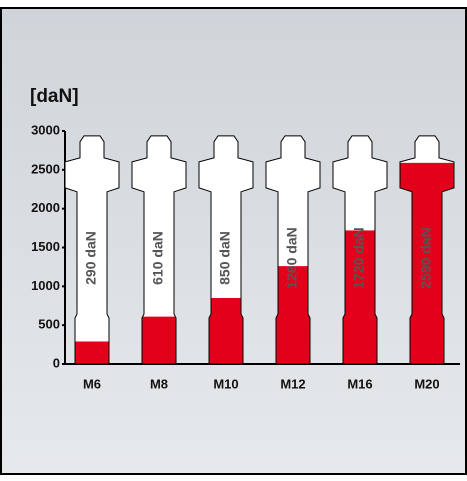 Image resolution: width=467 pixels, height=481 pixels. I want to click on y-tick-label: 2500, so click(45, 168).